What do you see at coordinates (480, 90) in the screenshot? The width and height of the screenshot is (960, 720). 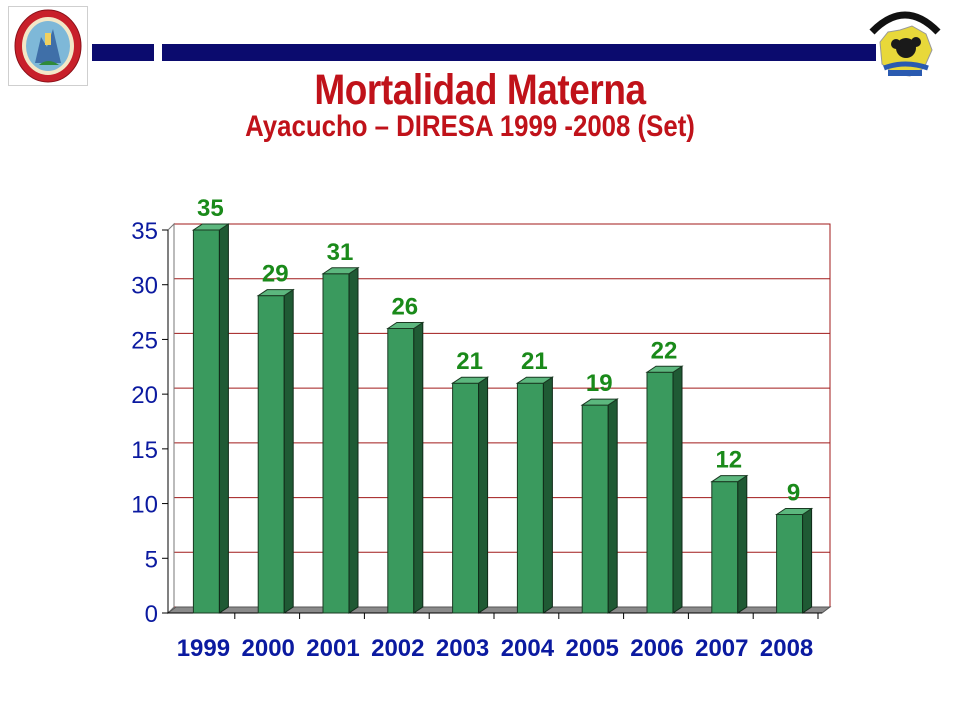 I see `chart-title: Mortalidad Materna` at bounding box center [480, 90].